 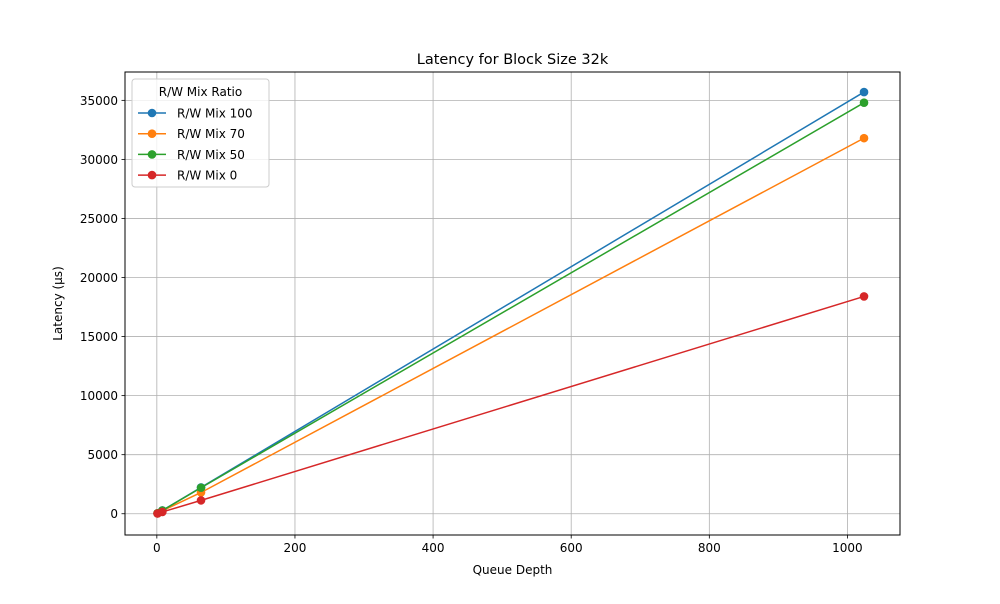 What do you see at coordinates (433, 548) in the screenshot?
I see `x-tick-label: 400` at bounding box center [433, 548].